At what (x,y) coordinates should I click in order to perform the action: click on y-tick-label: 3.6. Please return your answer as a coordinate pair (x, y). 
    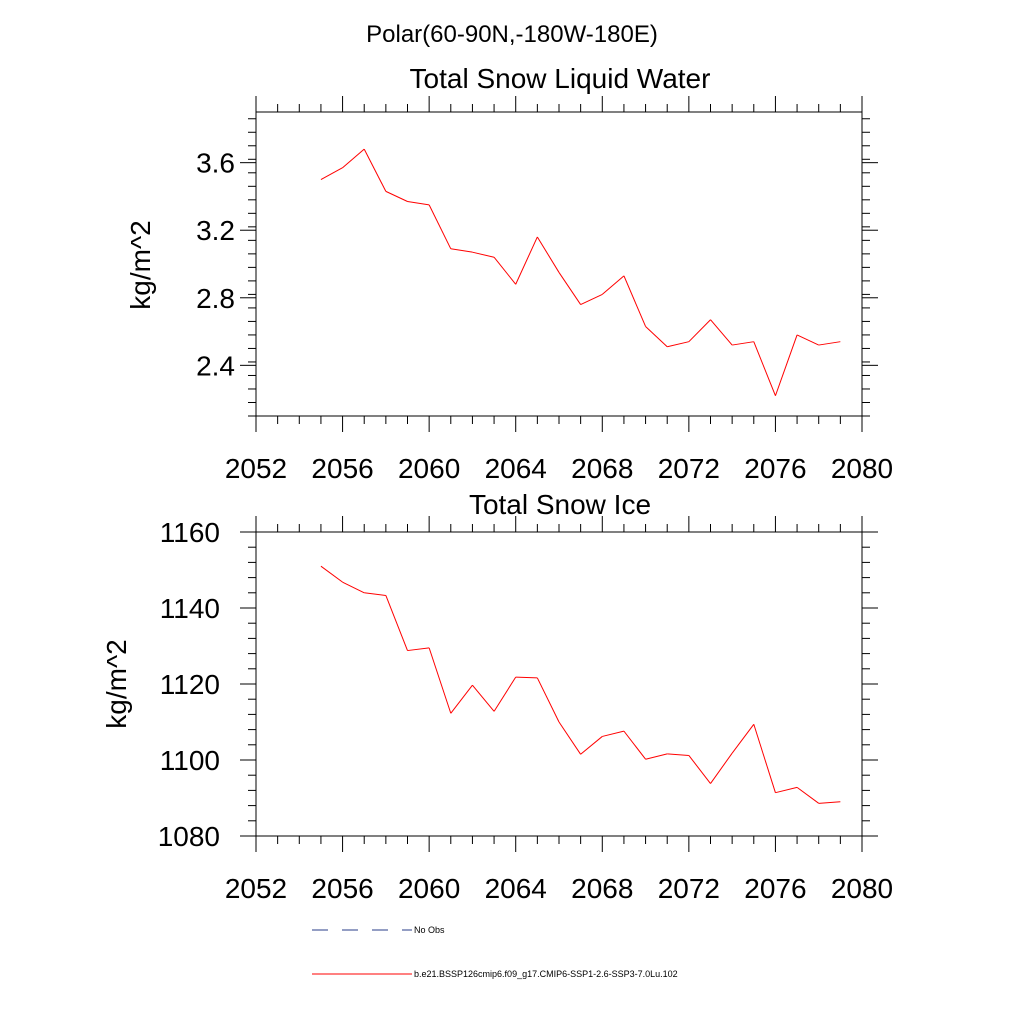
    Looking at the image, I should click on (215, 163).